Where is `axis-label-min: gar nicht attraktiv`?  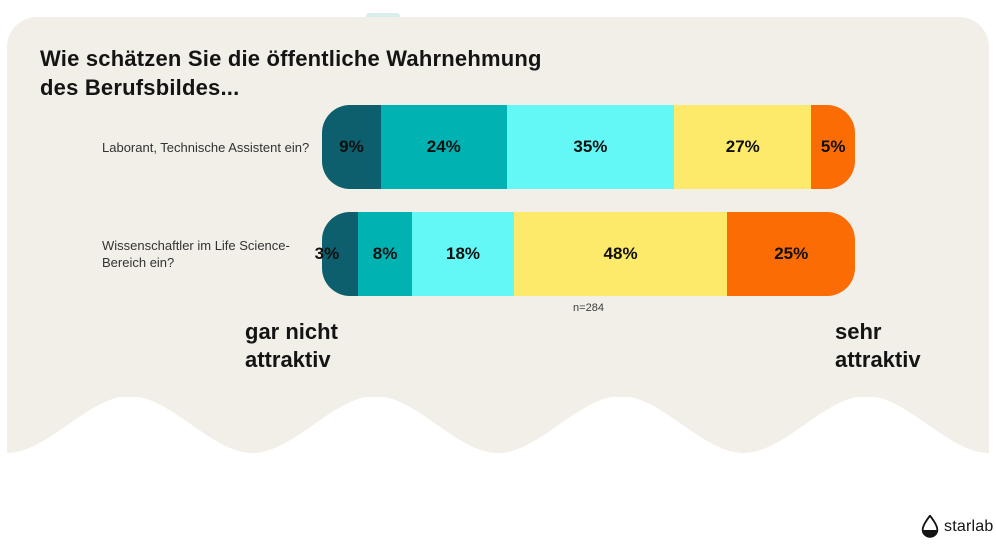
axis-label-min: gar nicht attraktiv is located at coordinates (291, 345).